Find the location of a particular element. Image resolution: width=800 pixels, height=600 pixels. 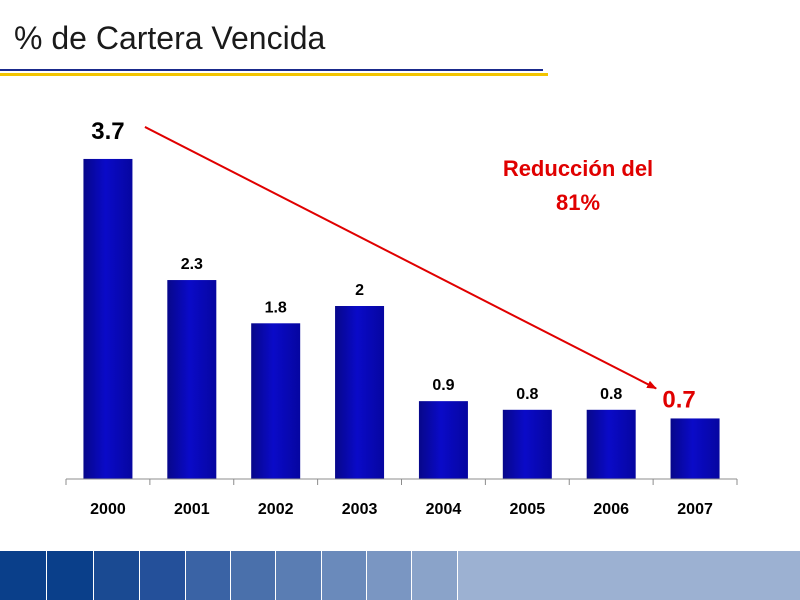

x-tick-label: 2002 is located at coordinates (276, 509).